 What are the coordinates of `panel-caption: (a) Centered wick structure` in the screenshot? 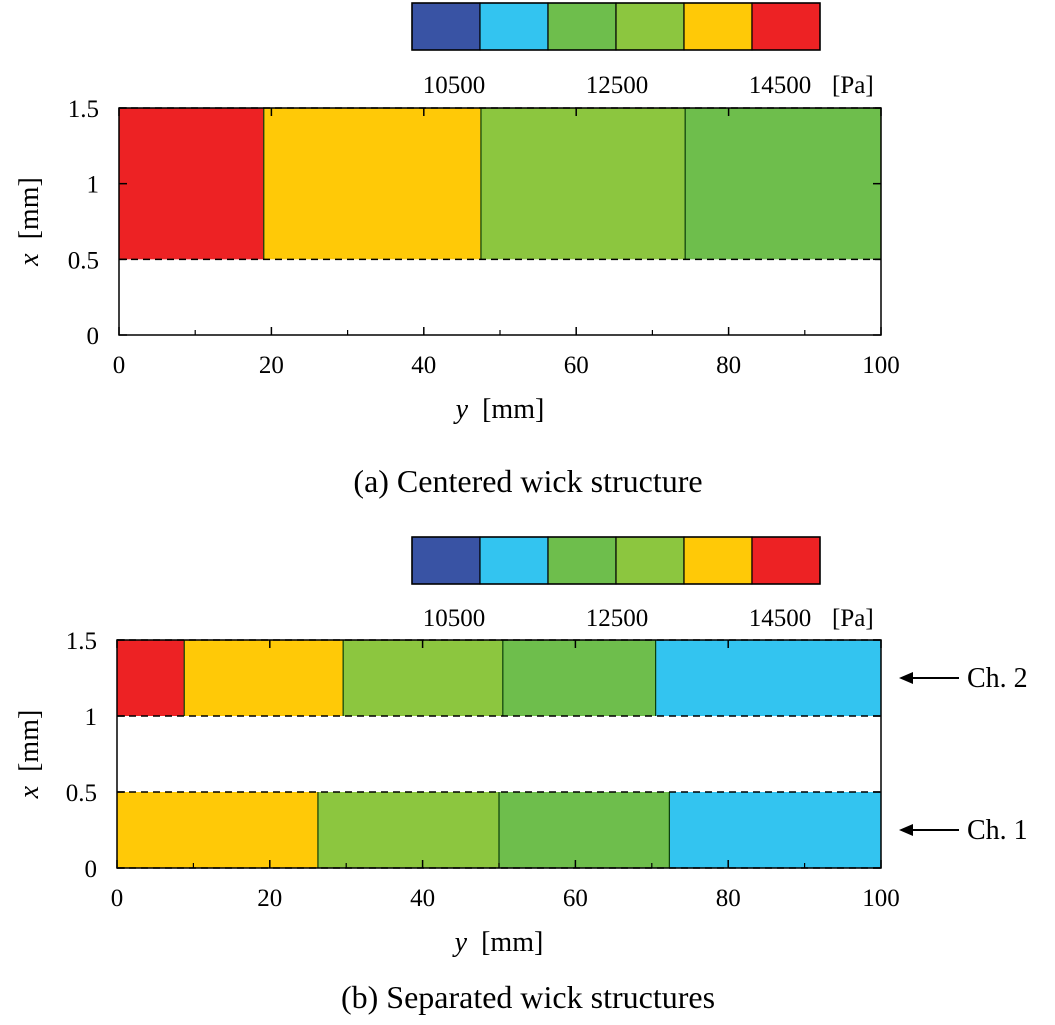 It's located at (527, 481).